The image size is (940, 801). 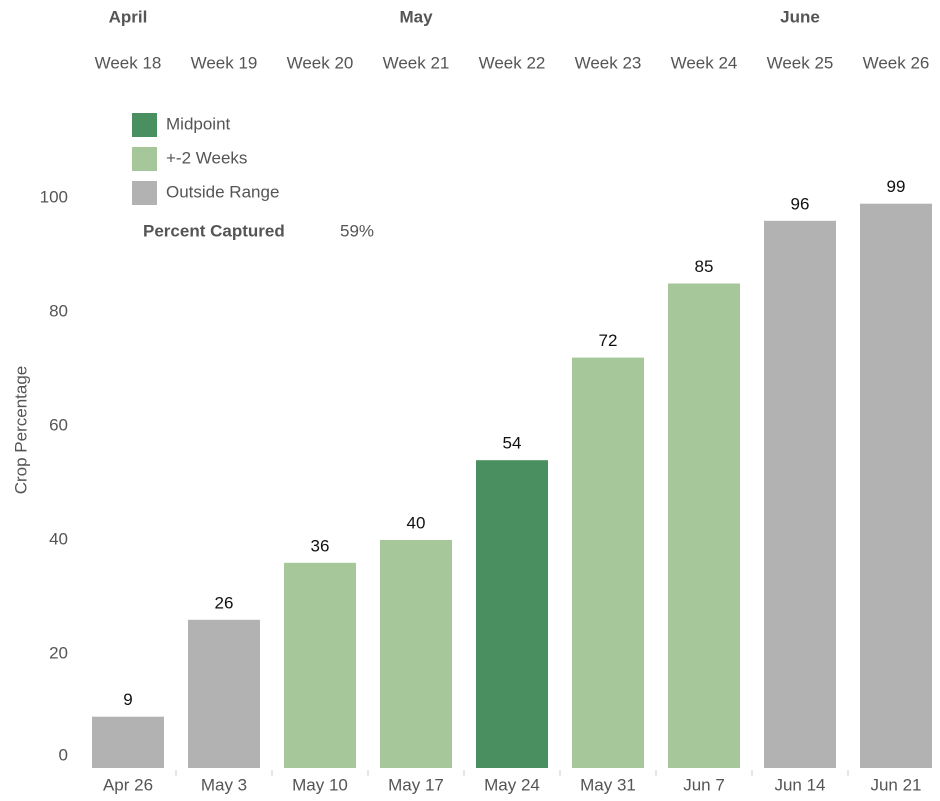 I want to click on month-label: June, so click(x=800, y=16).